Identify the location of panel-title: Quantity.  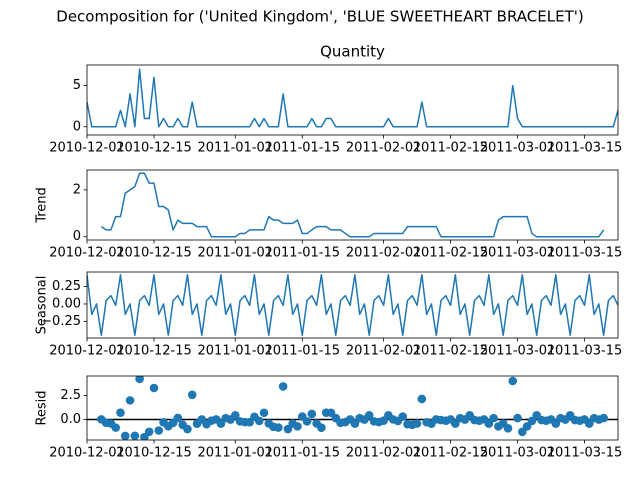
(352, 52).